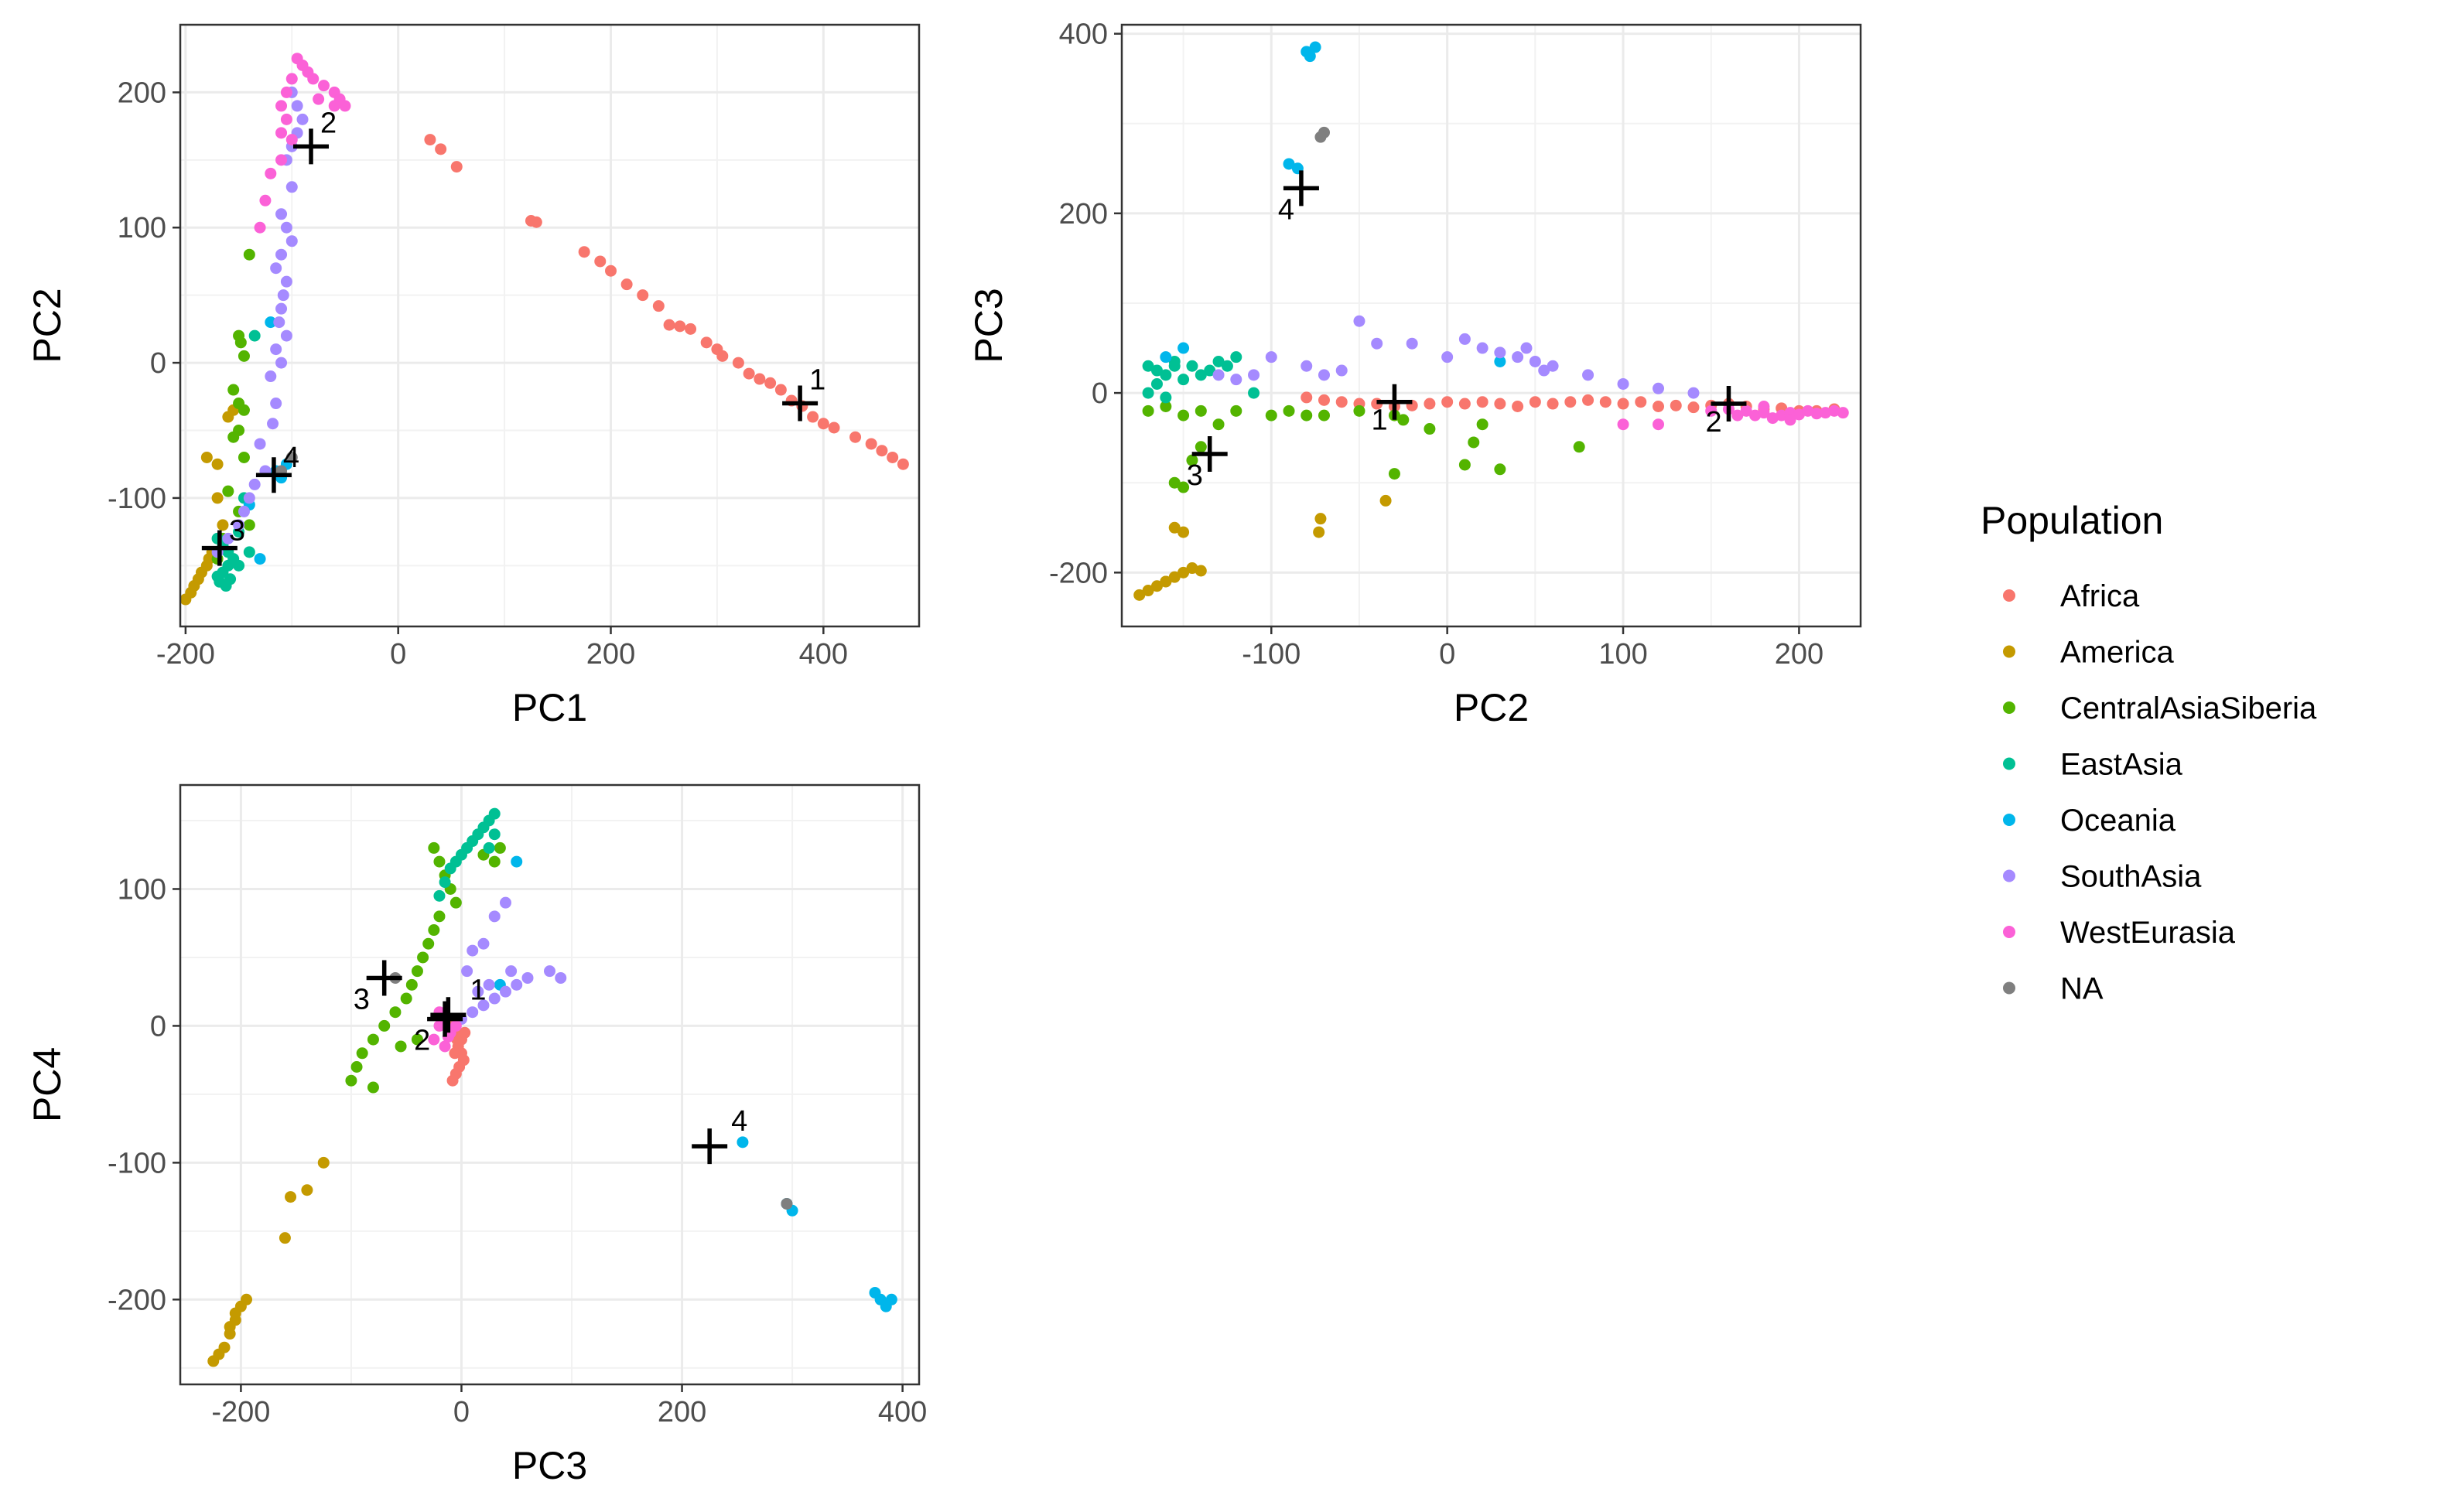 Image resolution: width=2437 pixels, height=1512 pixels. Describe the element at coordinates (2102, 877) in the screenshot. I see `legend-item-SouthAsia: SouthAsia` at that location.